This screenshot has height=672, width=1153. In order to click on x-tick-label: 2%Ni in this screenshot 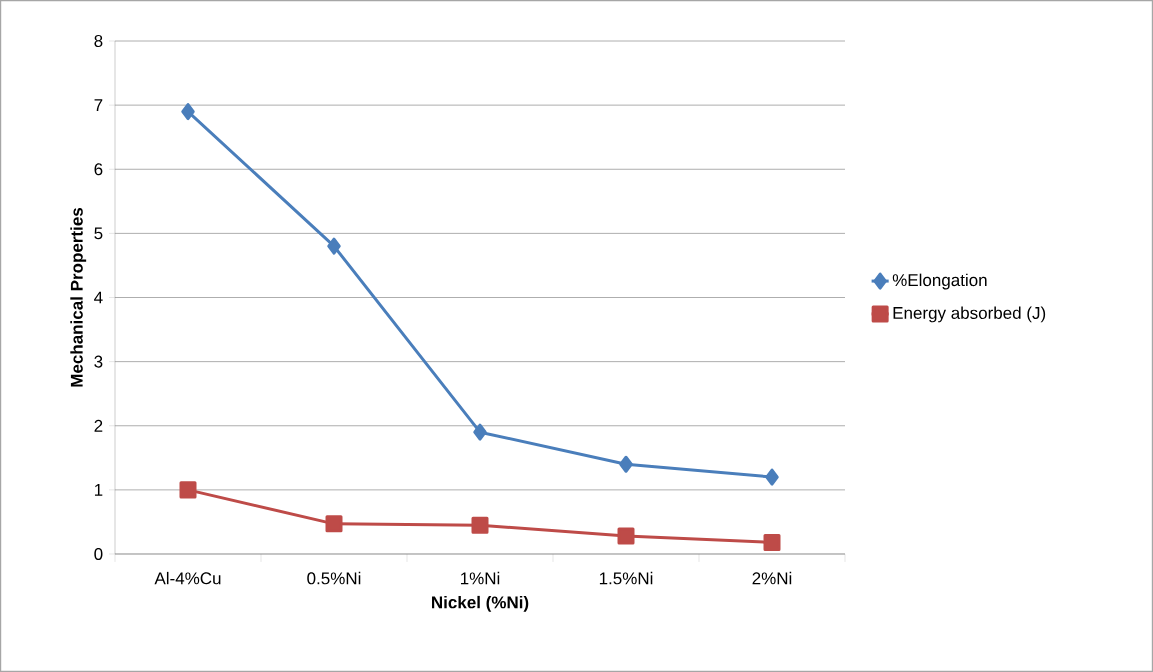, I will do `click(772, 578)`.